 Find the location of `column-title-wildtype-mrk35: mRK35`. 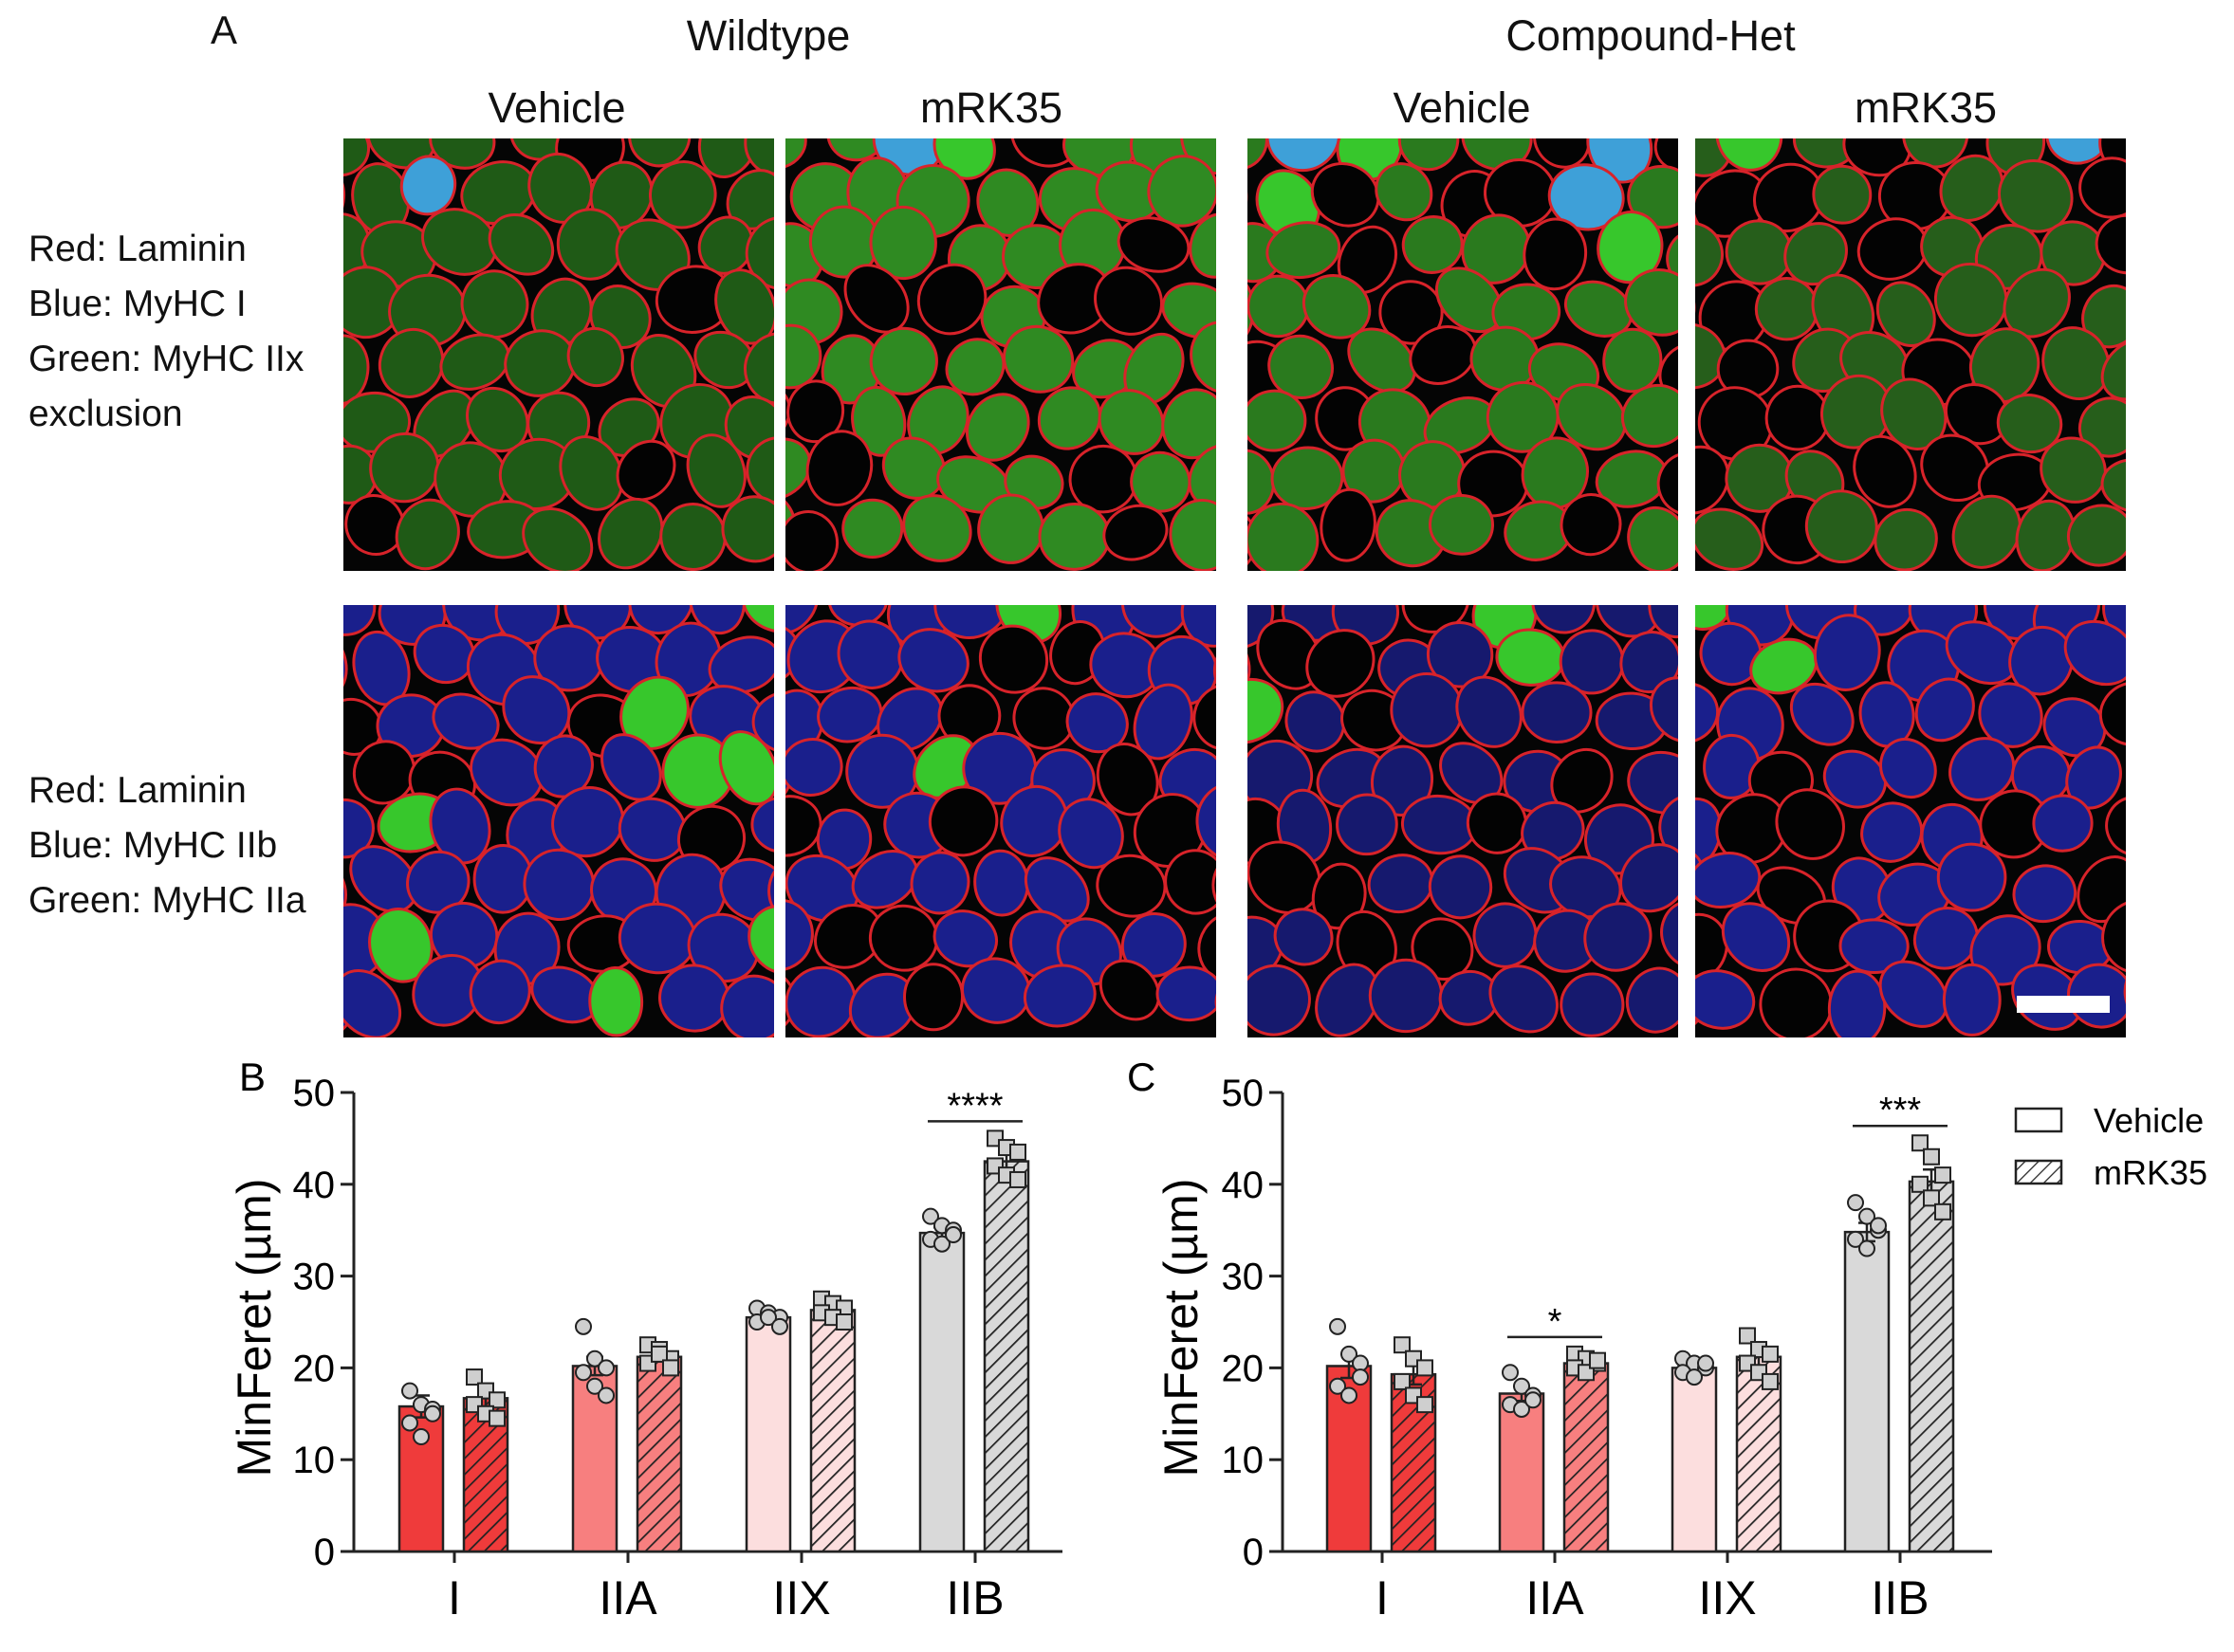

column-title-wildtype-mrk35: mRK35 is located at coordinates (991, 108).